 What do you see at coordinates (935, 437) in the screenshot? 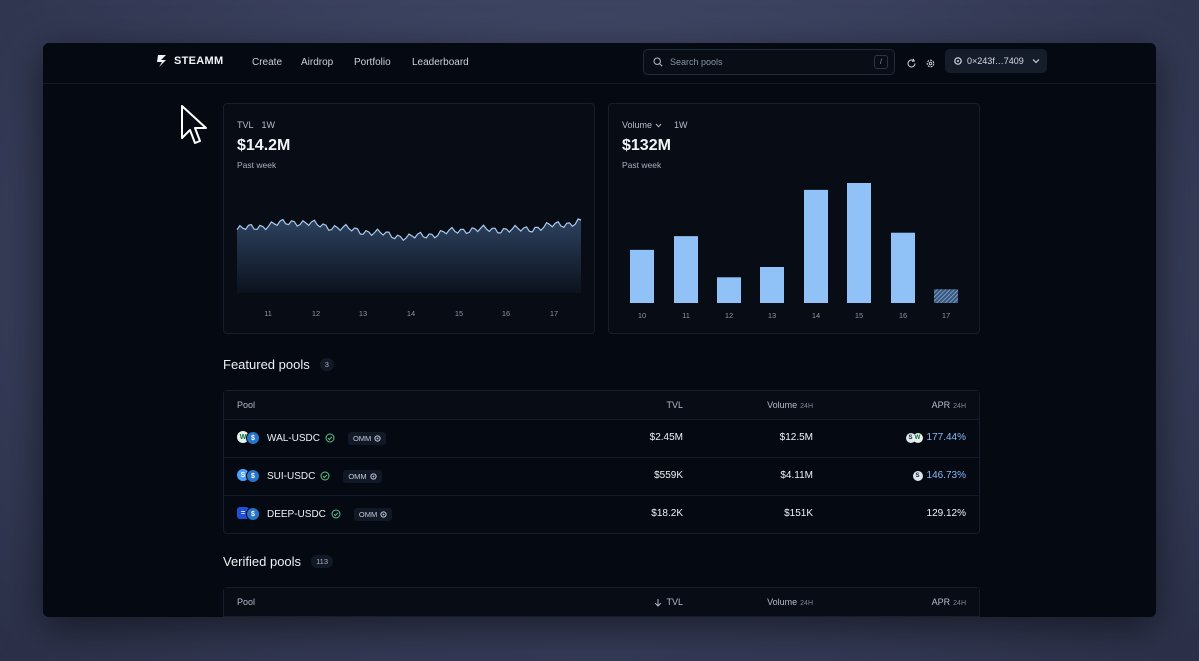
I see `pool-apr: S W 177.44%` at bounding box center [935, 437].